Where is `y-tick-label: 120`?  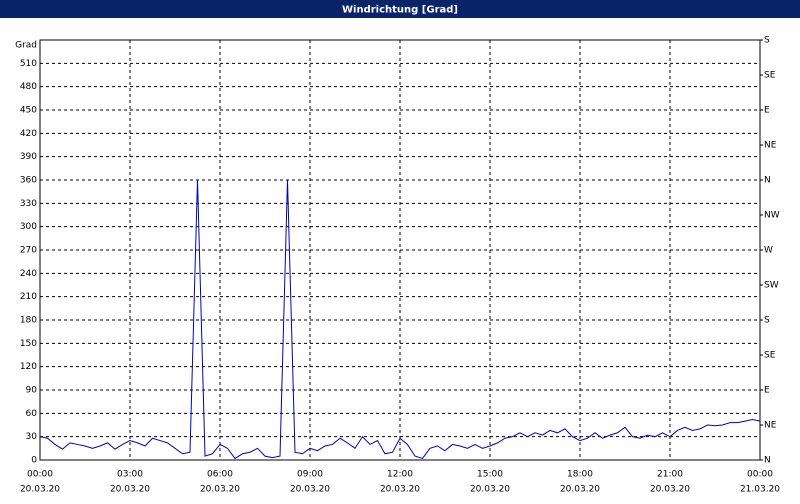 y-tick-label: 120 is located at coordinates (28, 367).